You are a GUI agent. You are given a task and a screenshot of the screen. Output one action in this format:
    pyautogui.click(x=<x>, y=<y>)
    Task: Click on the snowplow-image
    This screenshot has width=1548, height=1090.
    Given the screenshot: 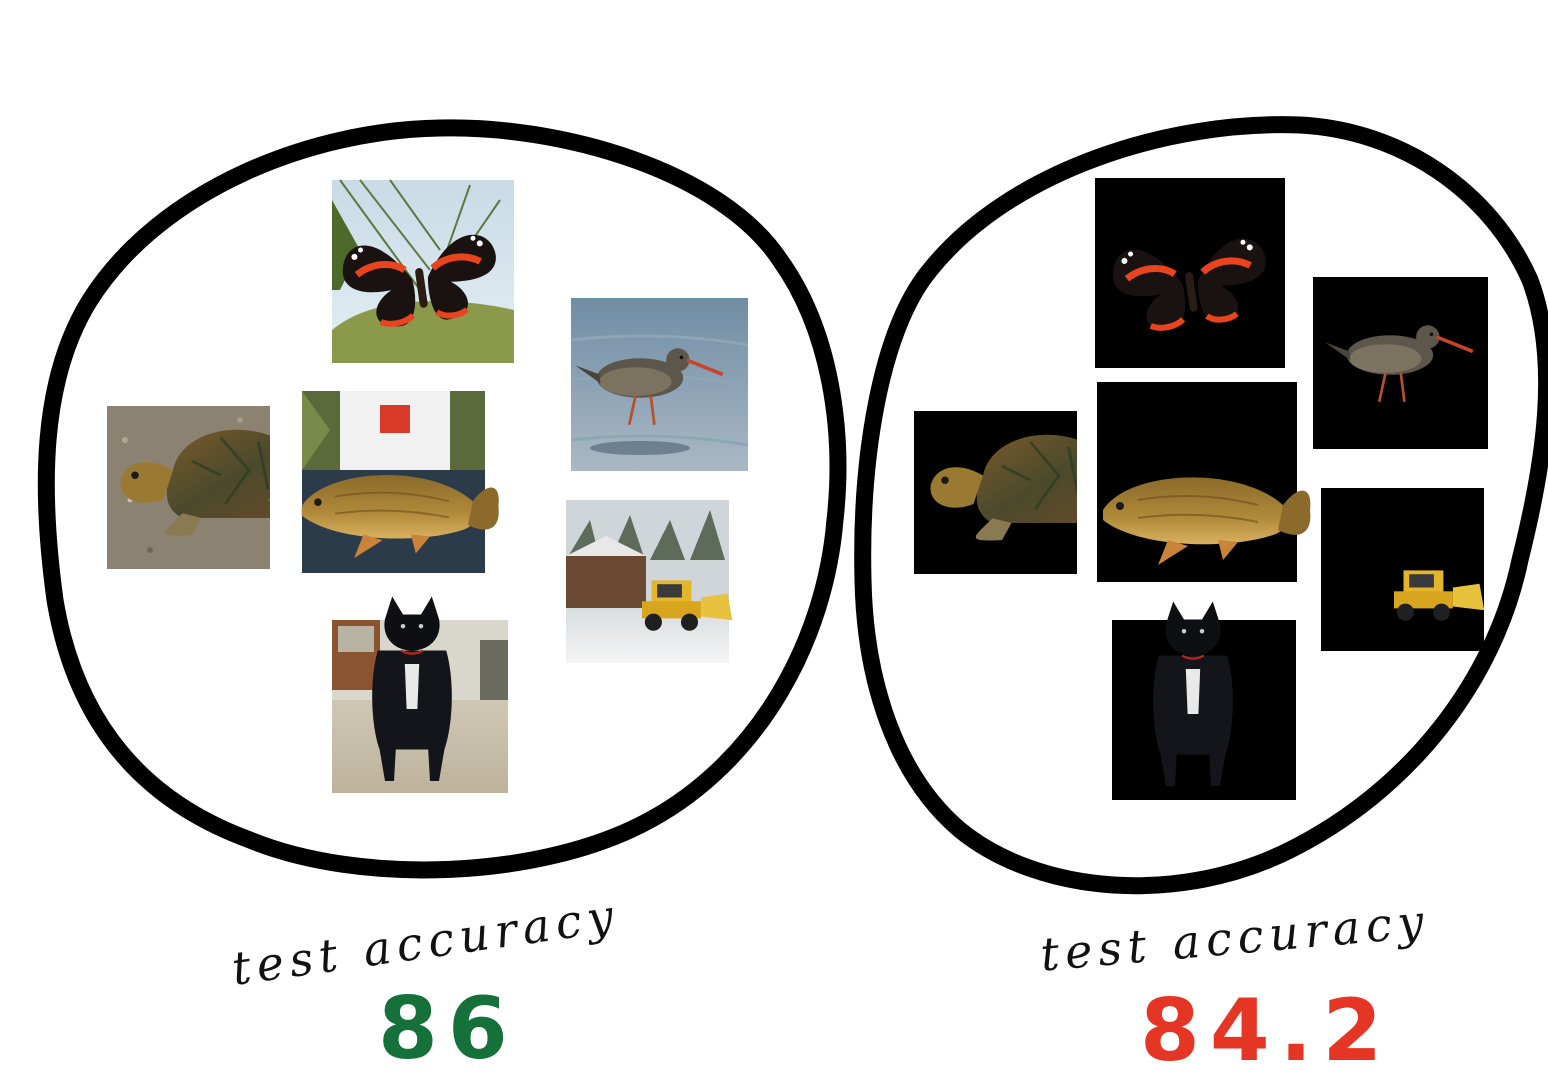 What is the action you would take?
    pyautogui.click(x=649, y=581)
    